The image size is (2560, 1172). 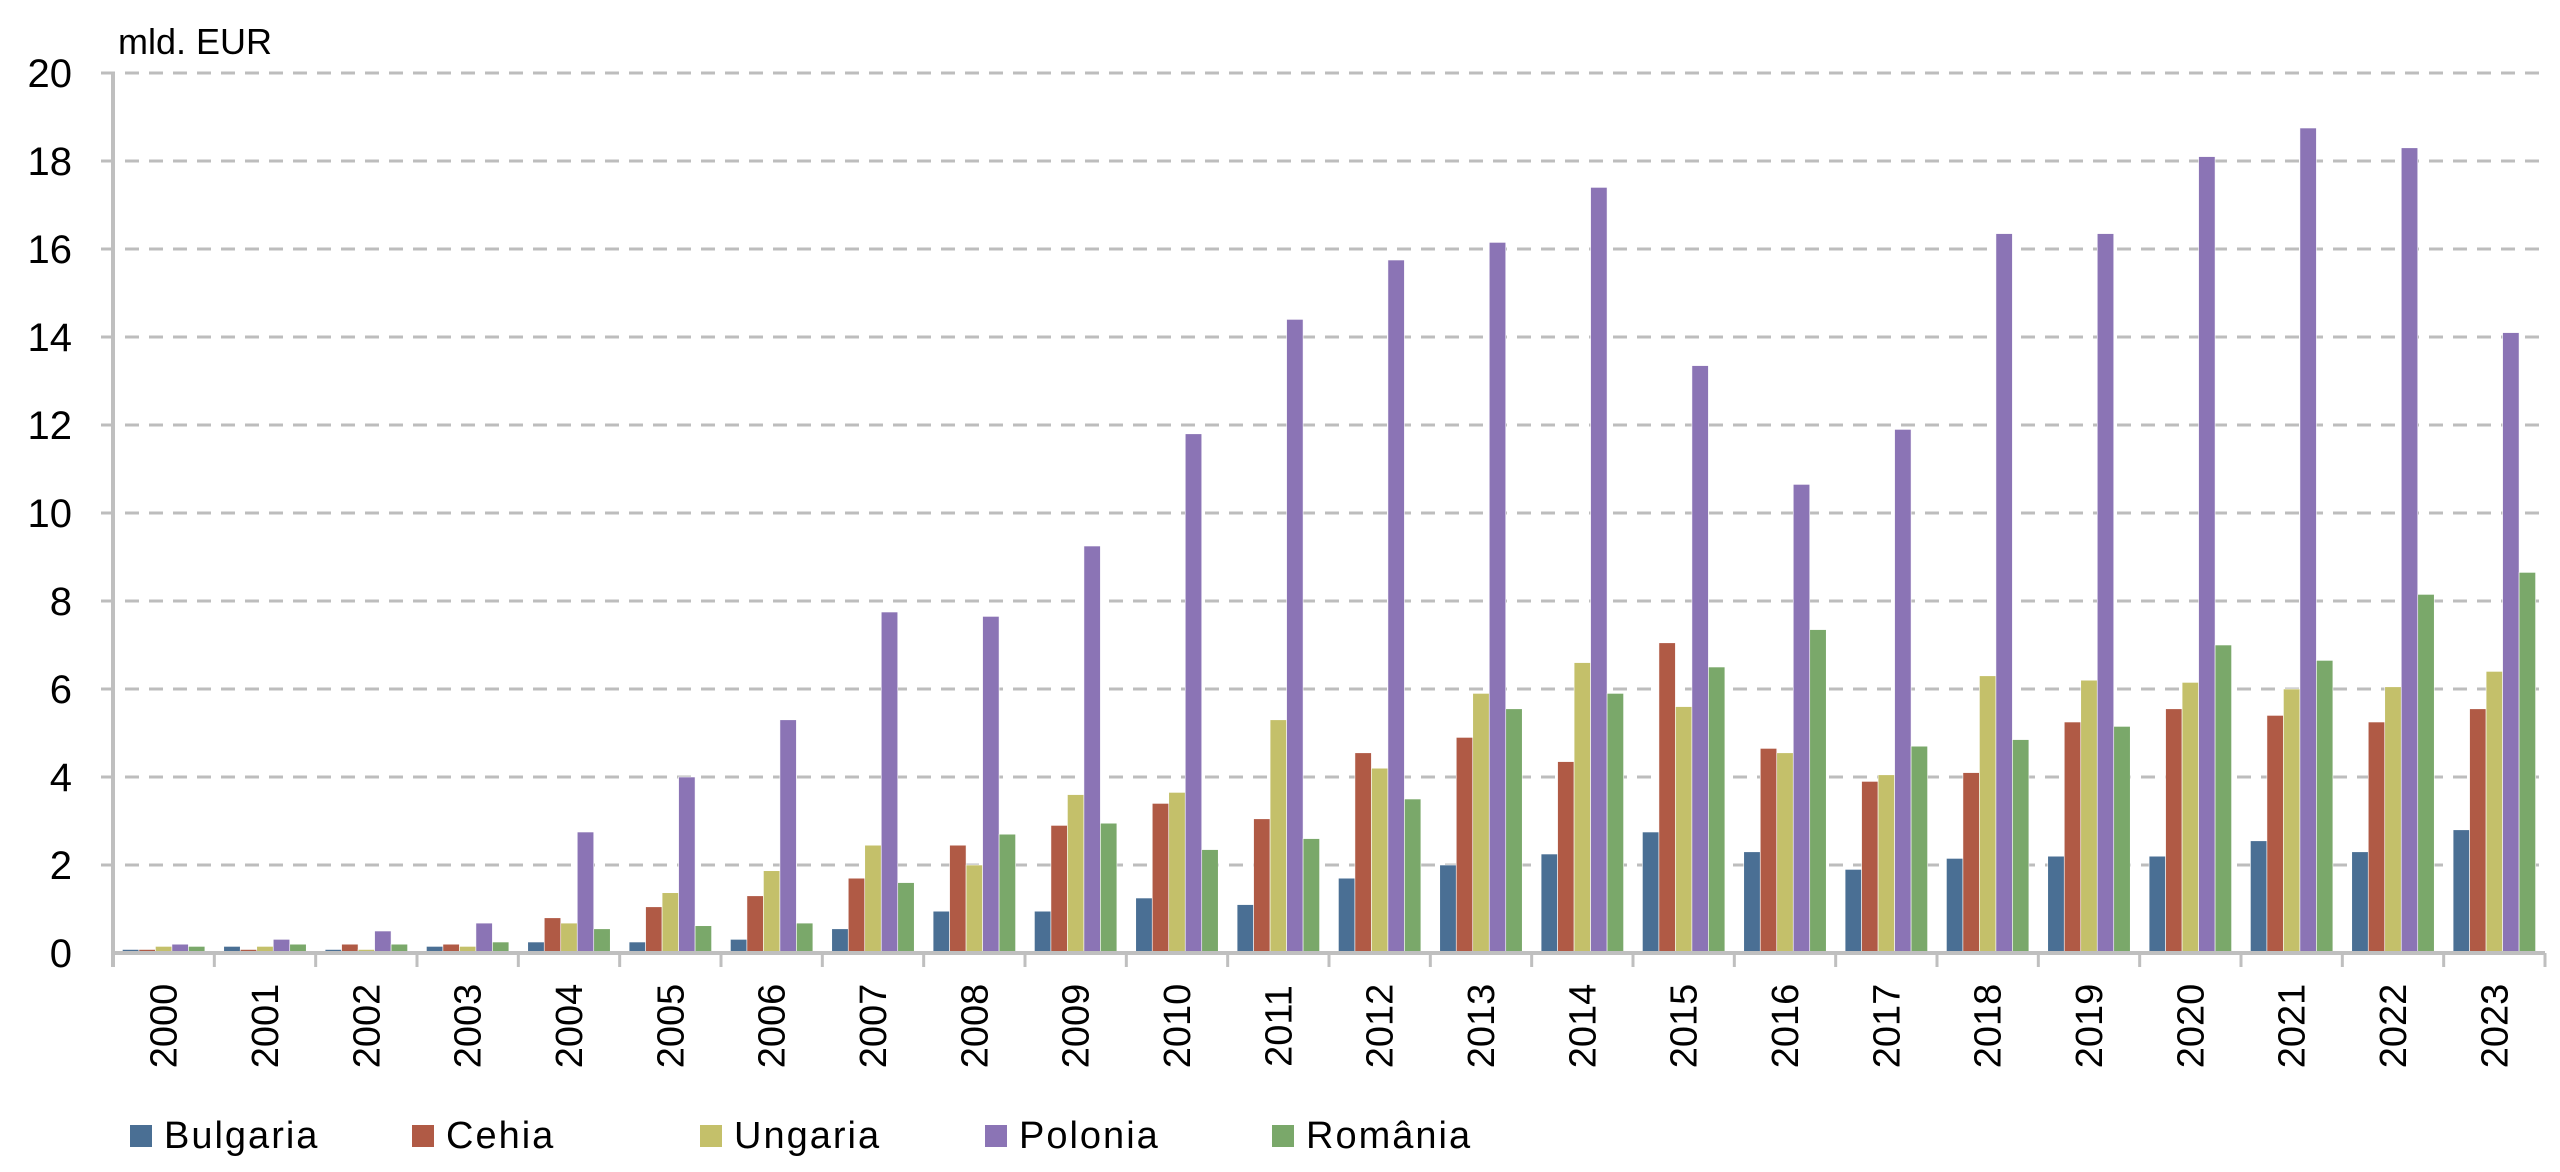 What do you see at coordinates (165, 1026) in the screenshot?
I see `x-tick-label: 2000` at bounding box center [165, 1026].